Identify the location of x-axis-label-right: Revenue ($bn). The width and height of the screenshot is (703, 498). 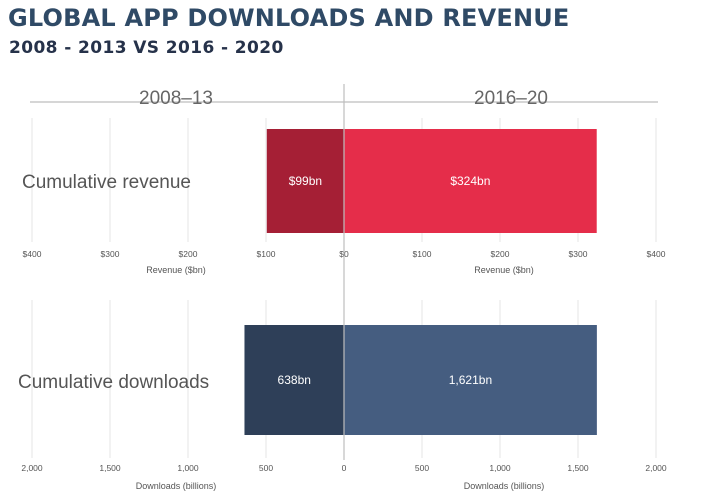
(504, 270).